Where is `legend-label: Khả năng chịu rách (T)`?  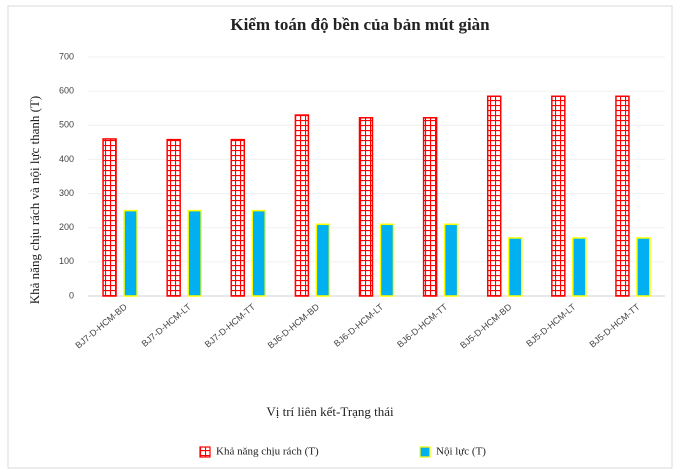
legend-label: Khả năng chịu rách (T) is located at coordinates (267, 452).